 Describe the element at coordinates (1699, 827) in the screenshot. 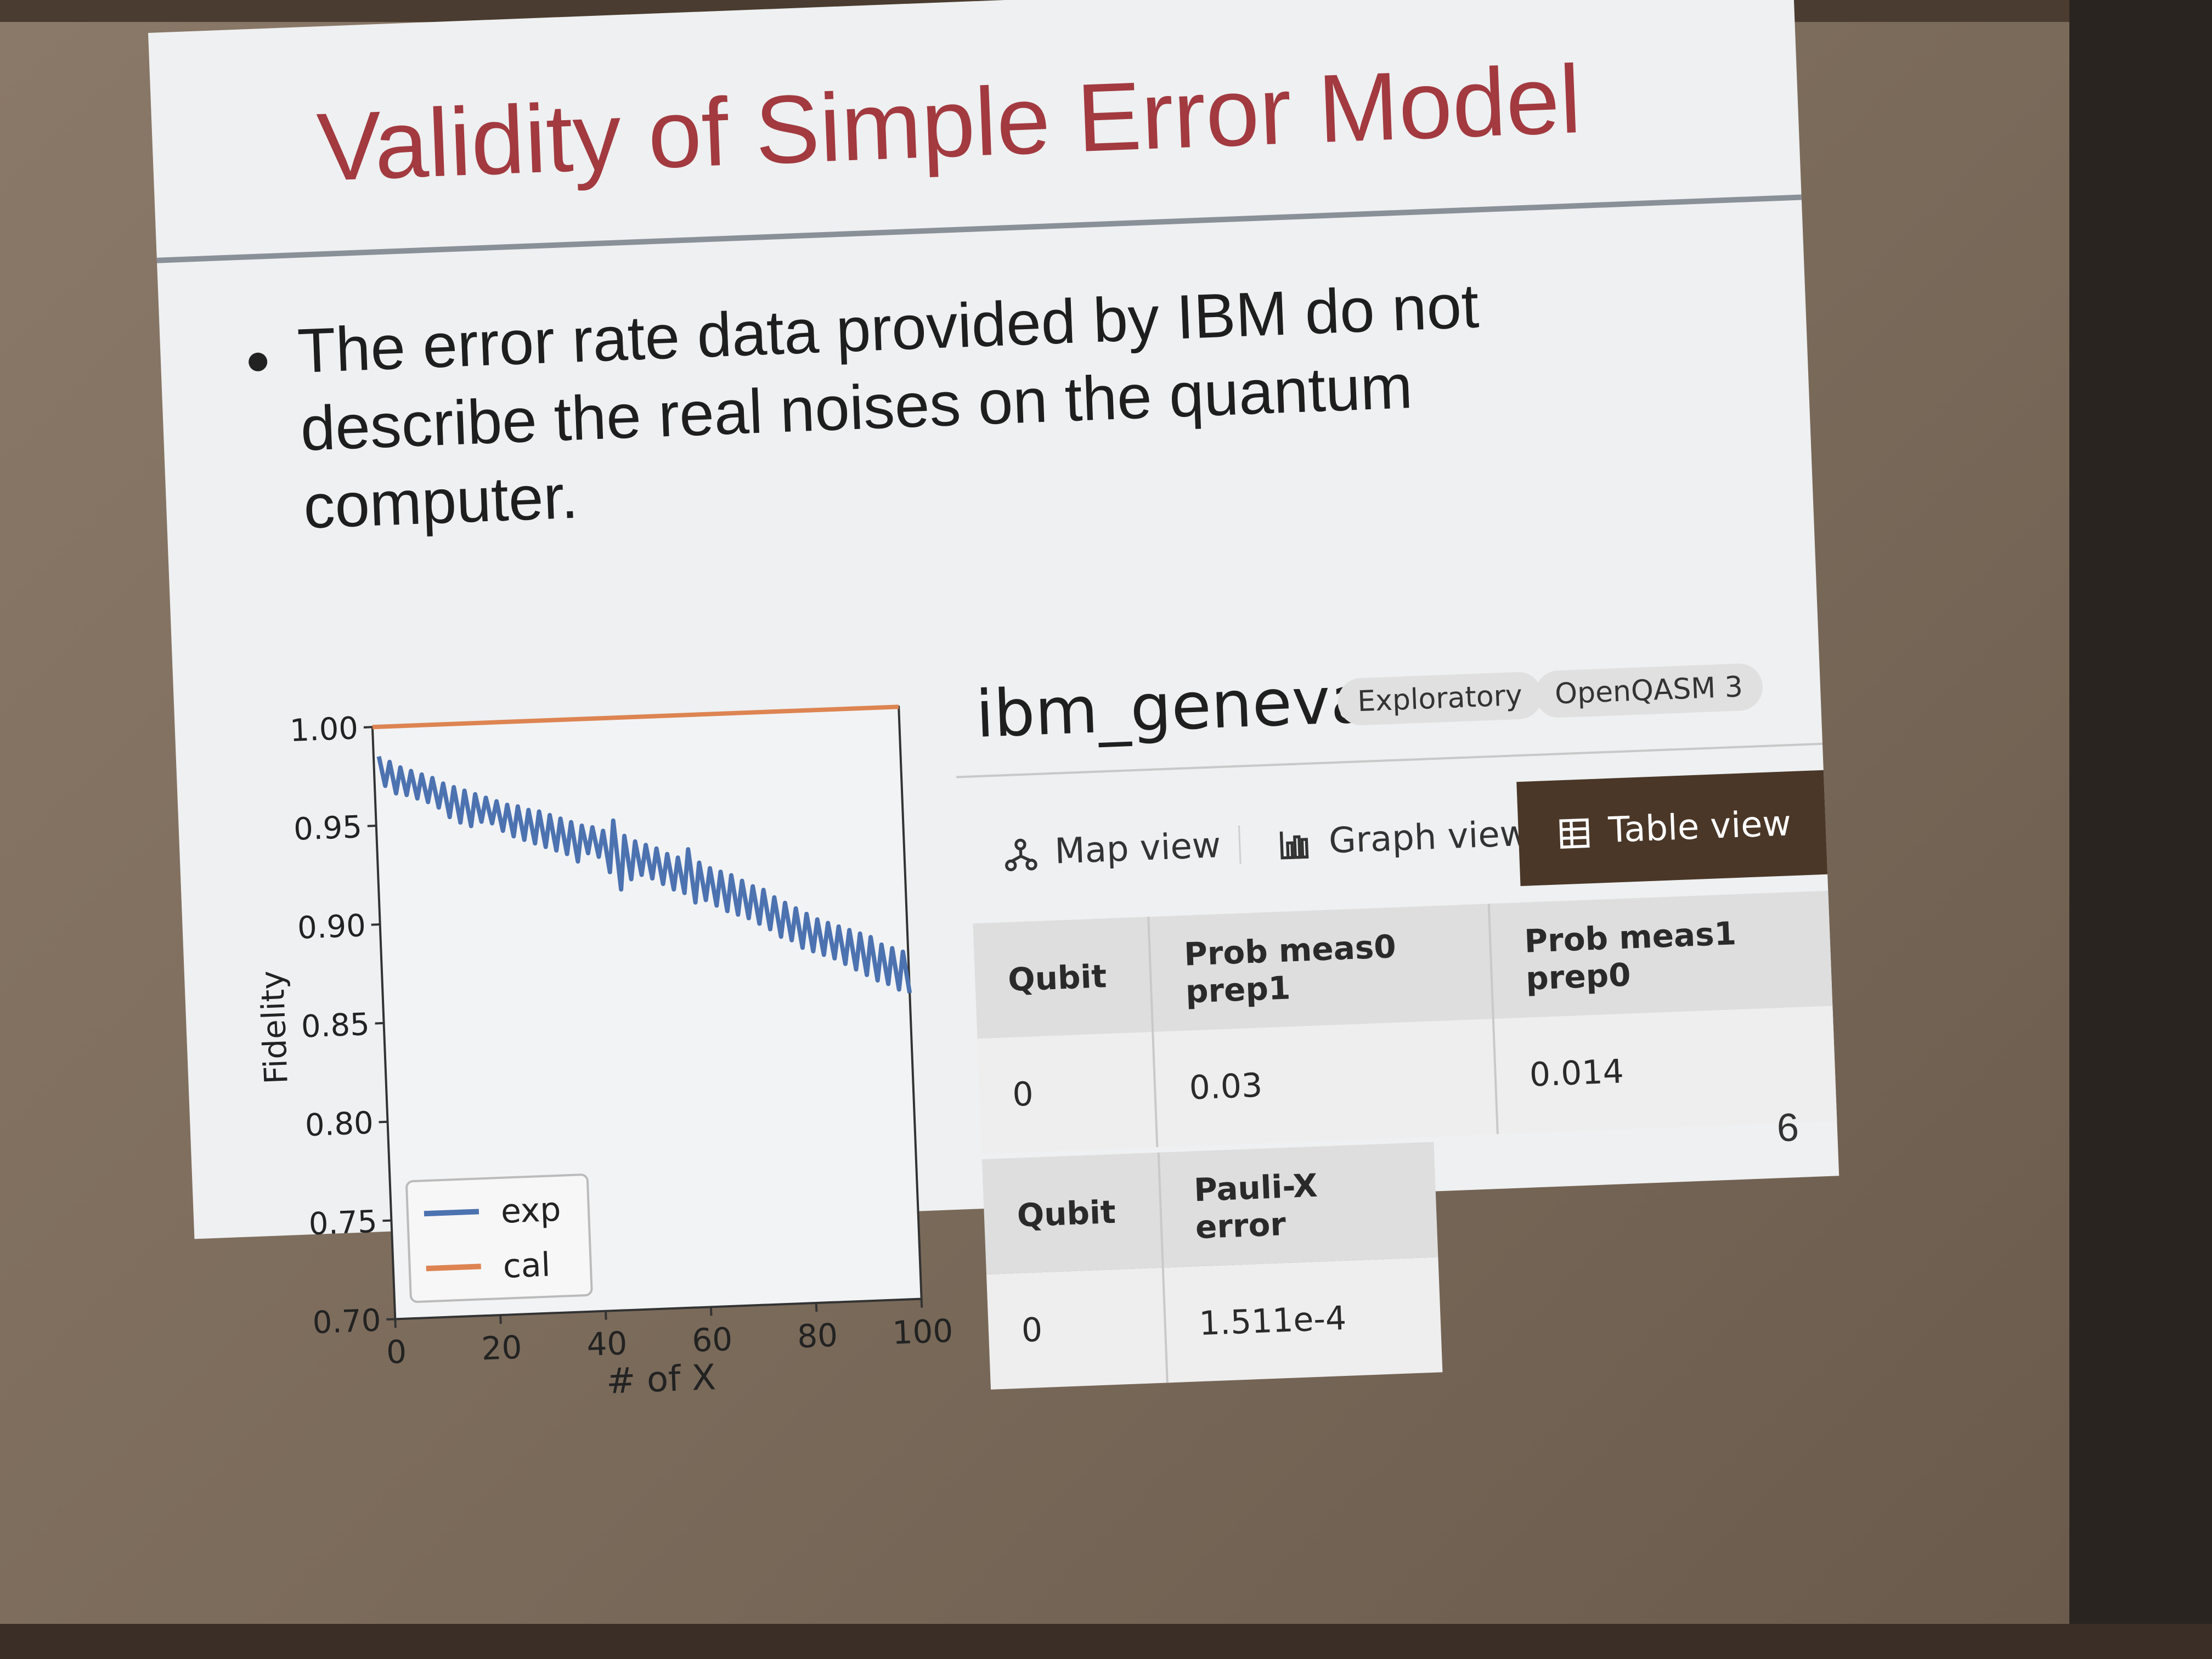

I see `tab-table-label: Table view` at that location.